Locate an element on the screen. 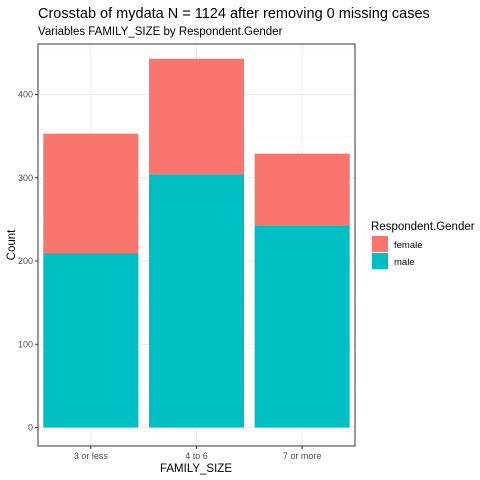 The height and width of the screenshot is (480, 480). x-axis: 3 or less 4 to 6 7 or more is located at coordinates (198, 453).